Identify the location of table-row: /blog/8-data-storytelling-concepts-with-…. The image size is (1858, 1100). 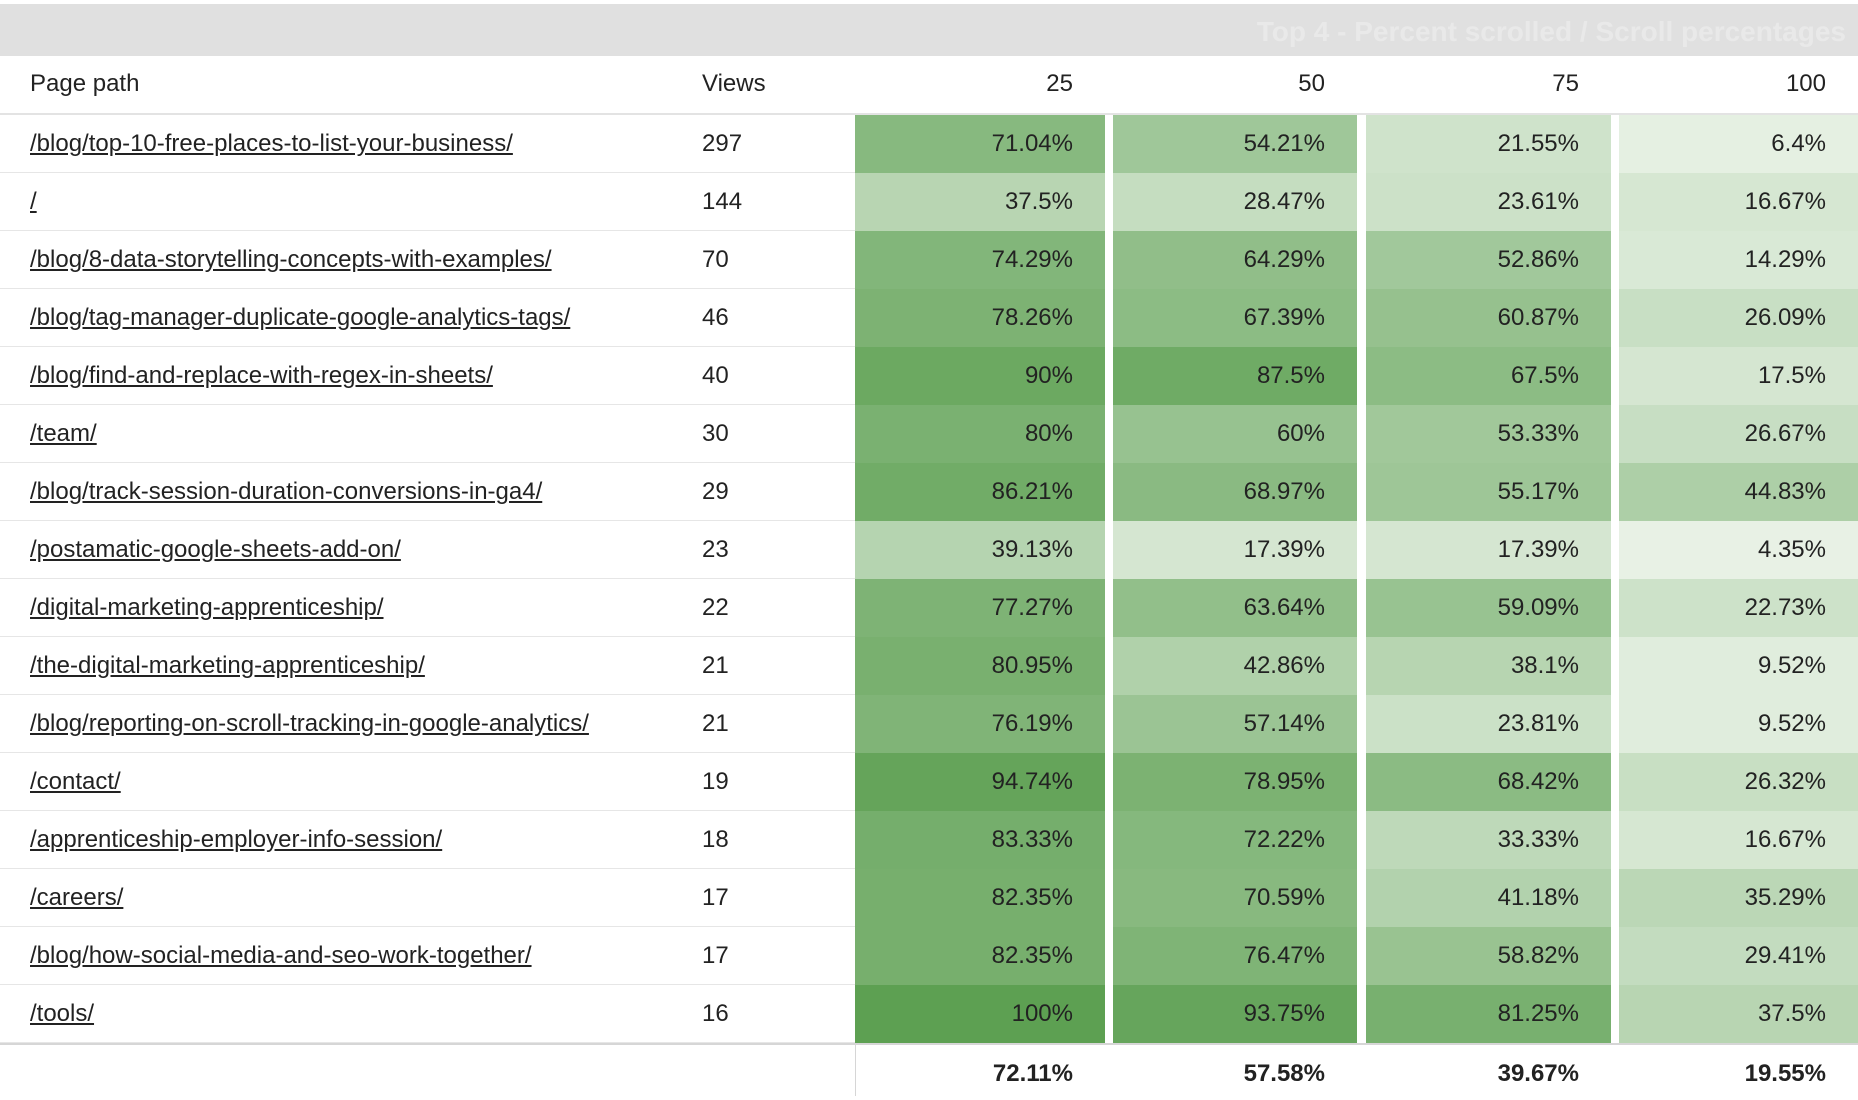
(929, 260).